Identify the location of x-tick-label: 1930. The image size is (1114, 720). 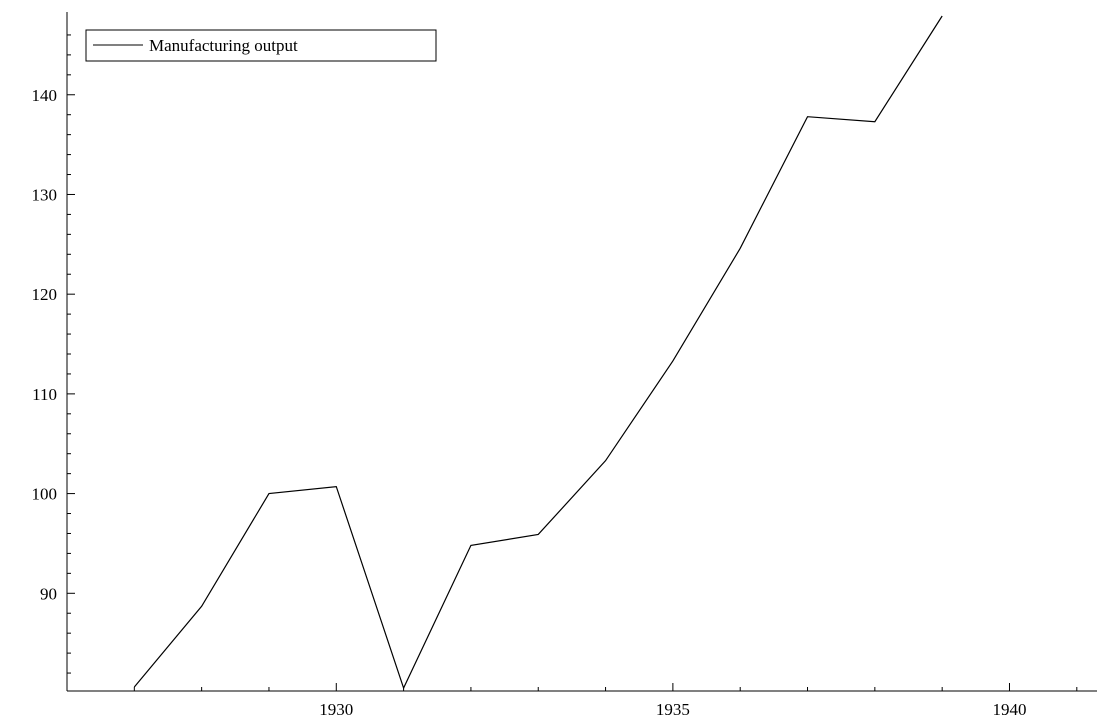
(336, 709).